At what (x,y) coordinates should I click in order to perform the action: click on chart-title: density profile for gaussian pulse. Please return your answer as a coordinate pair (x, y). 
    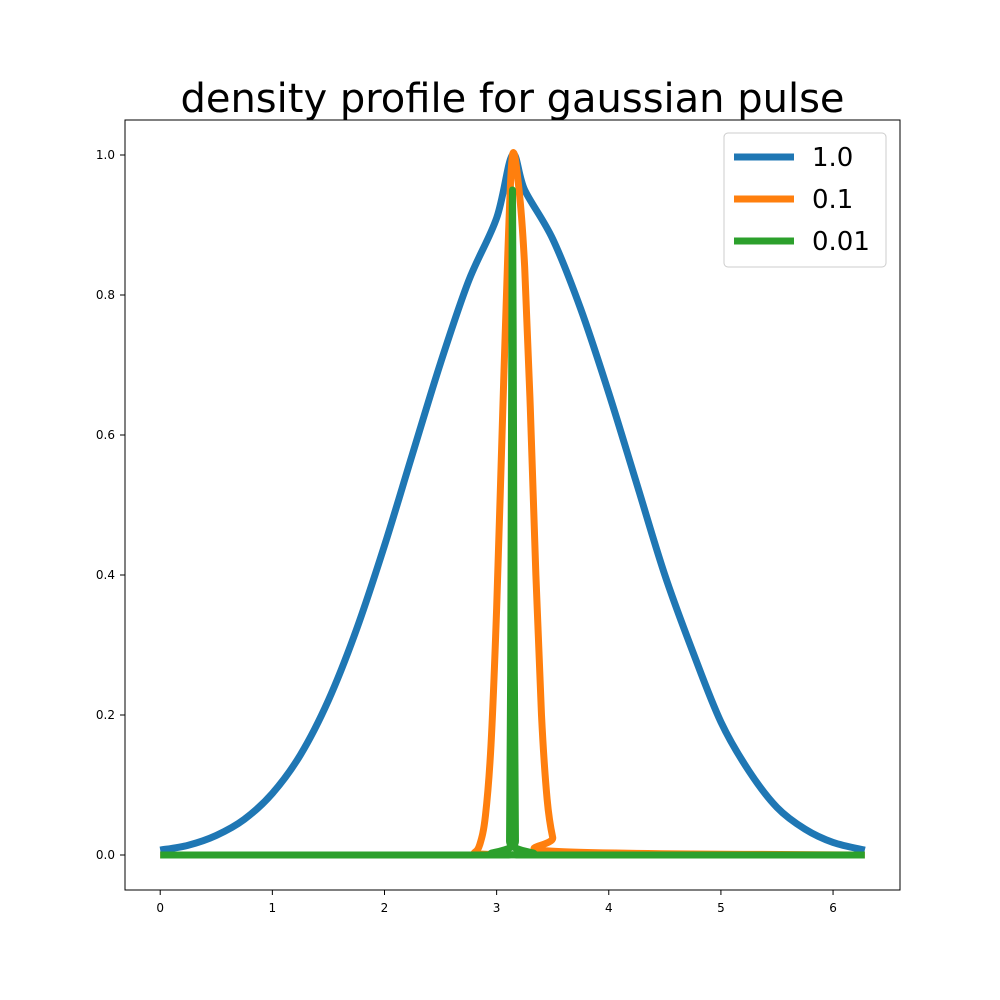
    Looking at the image, I should click on (512, 99).